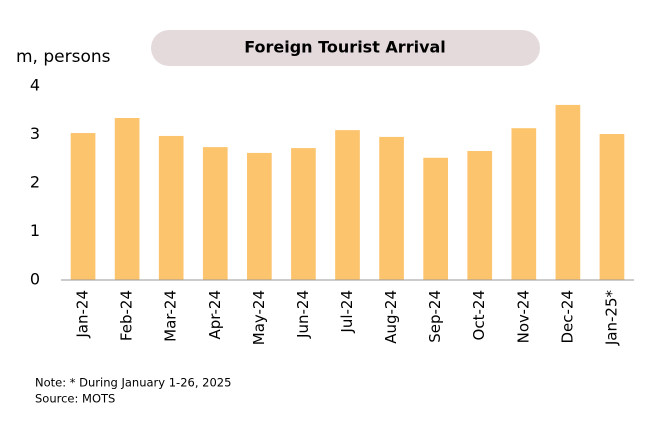 Image resolution: width=670 pixels, height=447 pixels. What do you see at coordinates (259, 317) in the screenshot?
I see `x-tick-label: May-24` at bounding box center [259, 317].